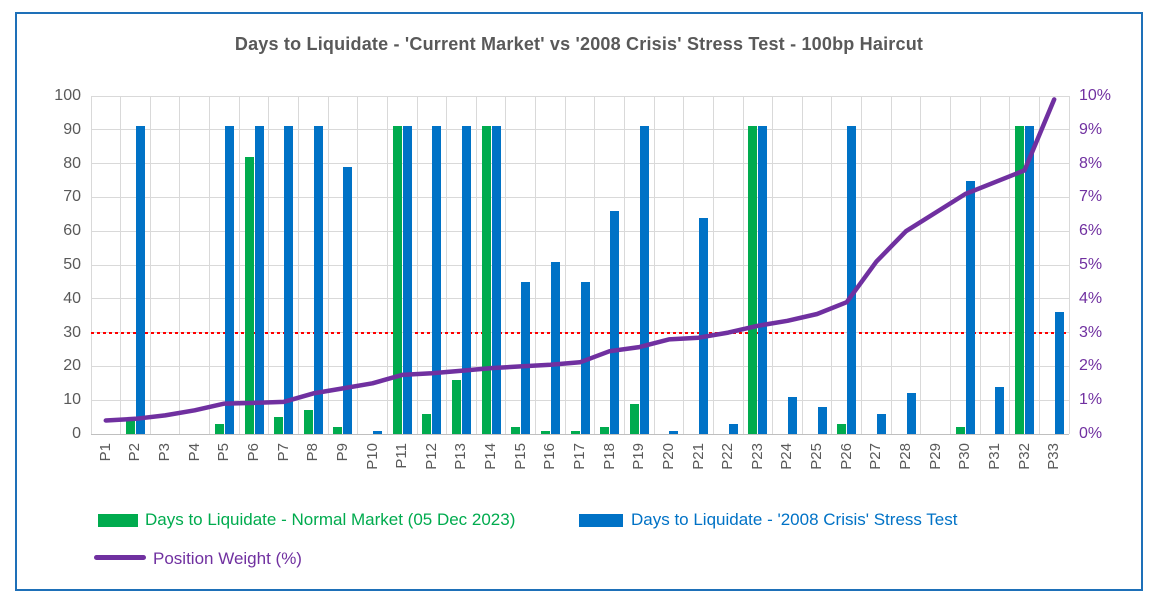 The height and width of the screenshot is (607, 1155). I want to click on y-axis-right-tick: 7%, so click(1091, 197).